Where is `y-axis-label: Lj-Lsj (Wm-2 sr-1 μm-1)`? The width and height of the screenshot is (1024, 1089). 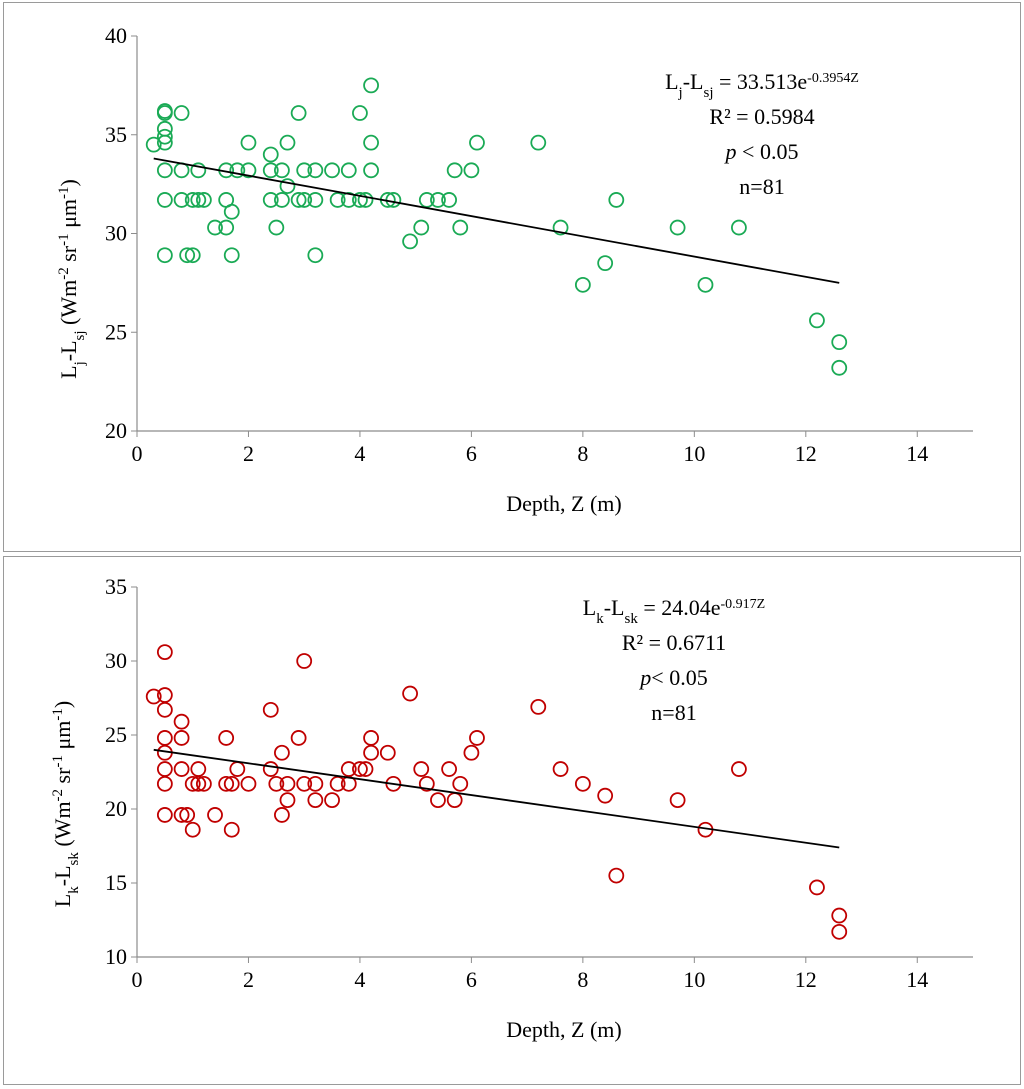
y-axis-label: Lj-Lsj (Wm-2 sr-1 μm-1) is located at coordinates (72, 279).